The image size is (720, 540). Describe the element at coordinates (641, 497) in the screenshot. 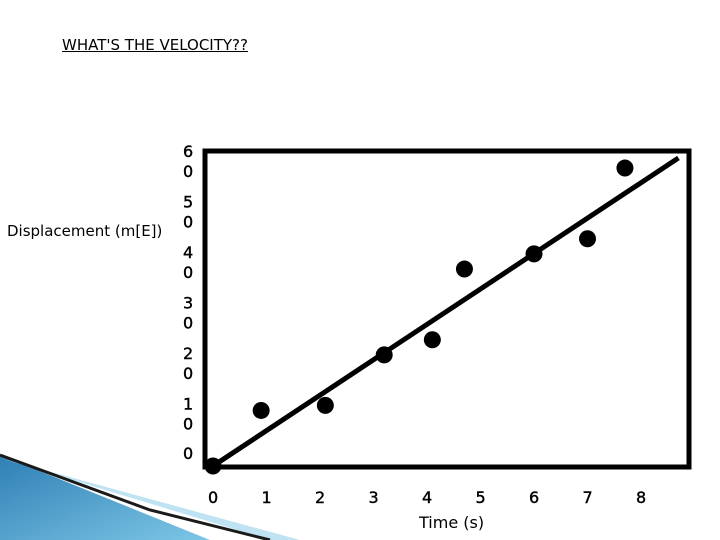

I see `x-tick-label: 8` at that location.